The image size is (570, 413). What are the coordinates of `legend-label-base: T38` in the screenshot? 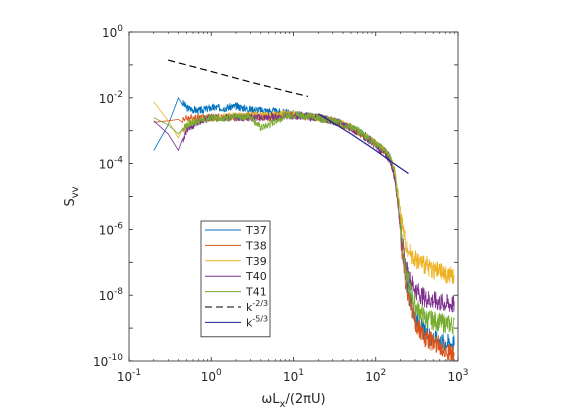 It's located at (256, 245).